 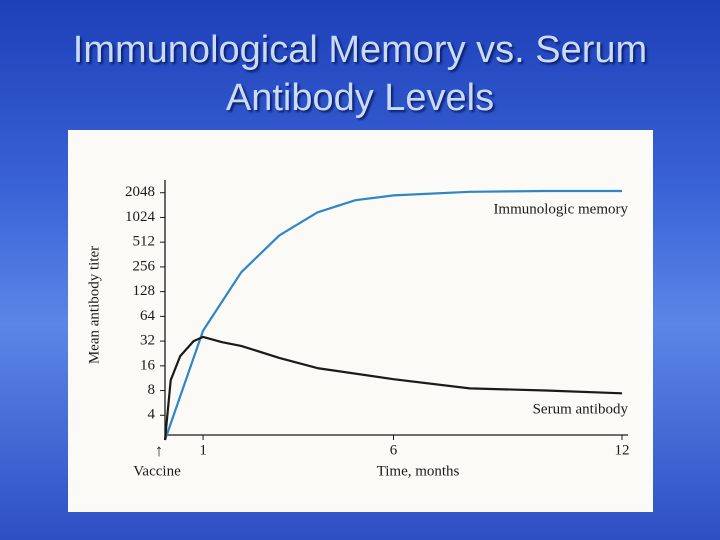 What do you see at coordinates (144, 242) in the screenshot?
I see `y-tick-label: 512` at bounding box center [144, 242].